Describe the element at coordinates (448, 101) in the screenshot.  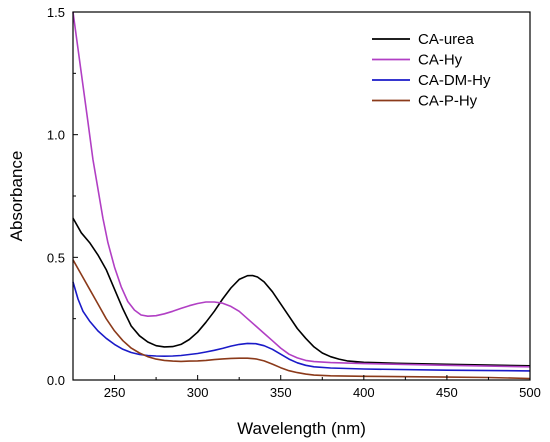
I see `legend-label: CA-P-Hy` at that location.